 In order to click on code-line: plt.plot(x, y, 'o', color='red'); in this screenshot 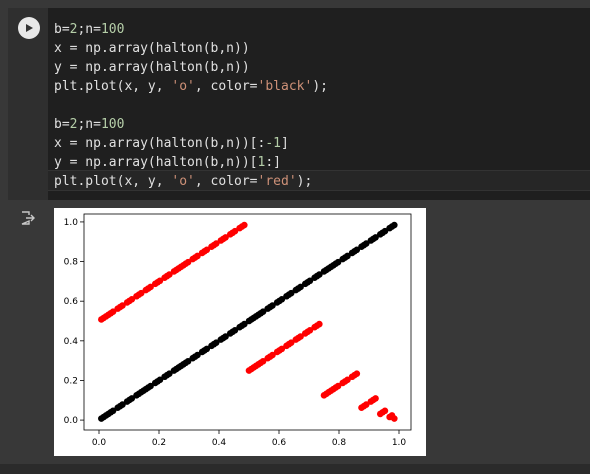, I will do `click(183, 181)`.